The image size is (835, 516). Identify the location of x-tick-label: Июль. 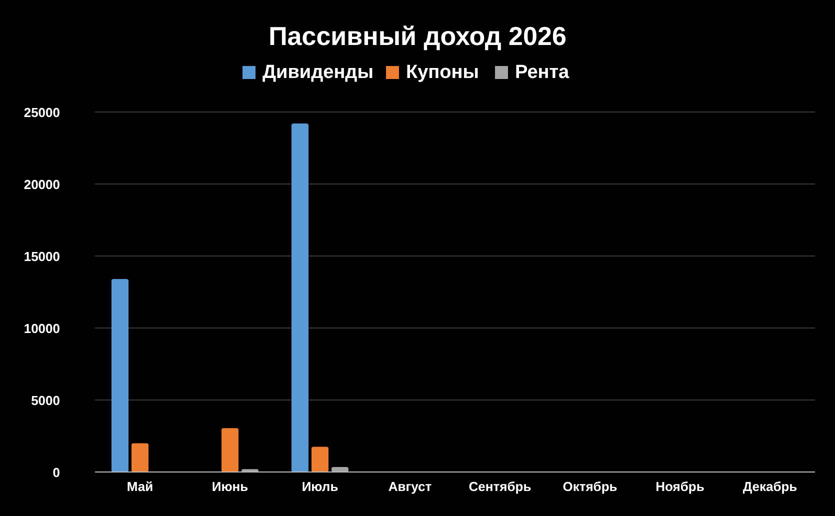
(320, 486).